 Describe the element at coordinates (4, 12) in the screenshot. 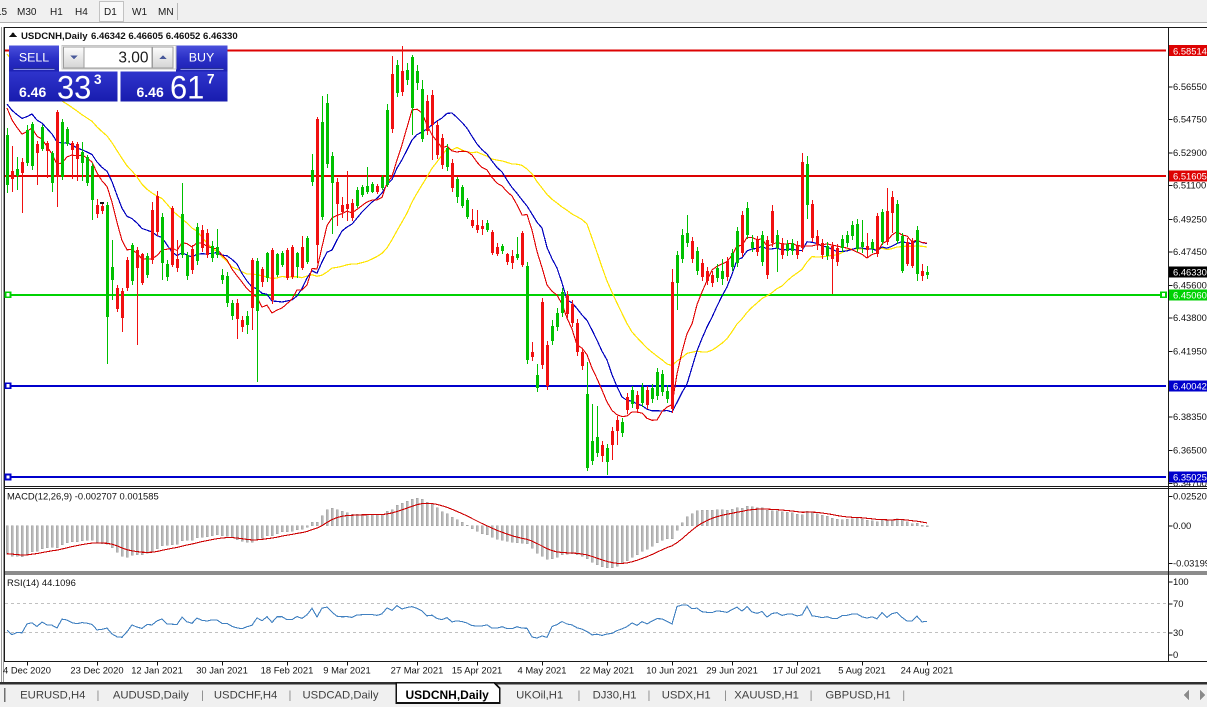

I see `svg-text: 15` at that location.